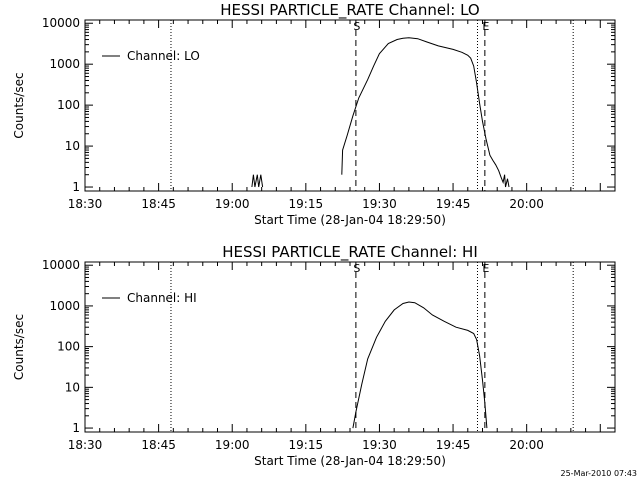 This screenshot has height=485, width=640. What do you see at coordinates (61, 265) in the screenshot?
I see `p1-y-tick-label: 10000` at bounding box center [61, 265].